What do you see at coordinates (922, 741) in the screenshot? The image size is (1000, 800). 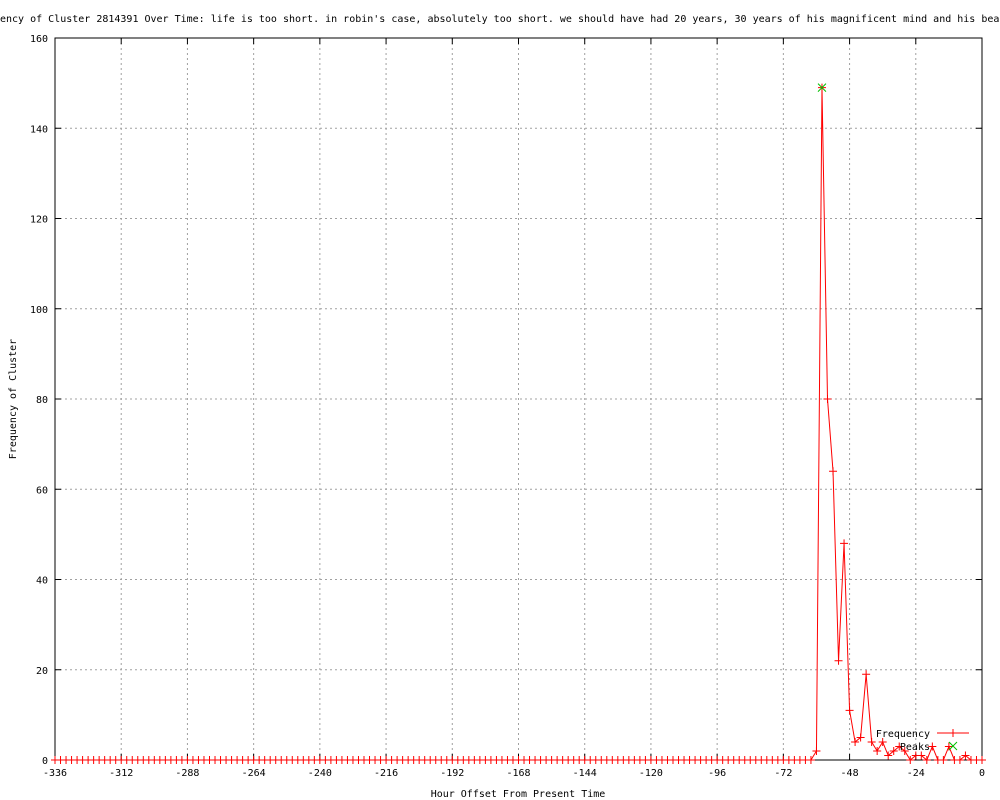 I see `legend: Frequency Peaks` at bounding box center [922, 741].